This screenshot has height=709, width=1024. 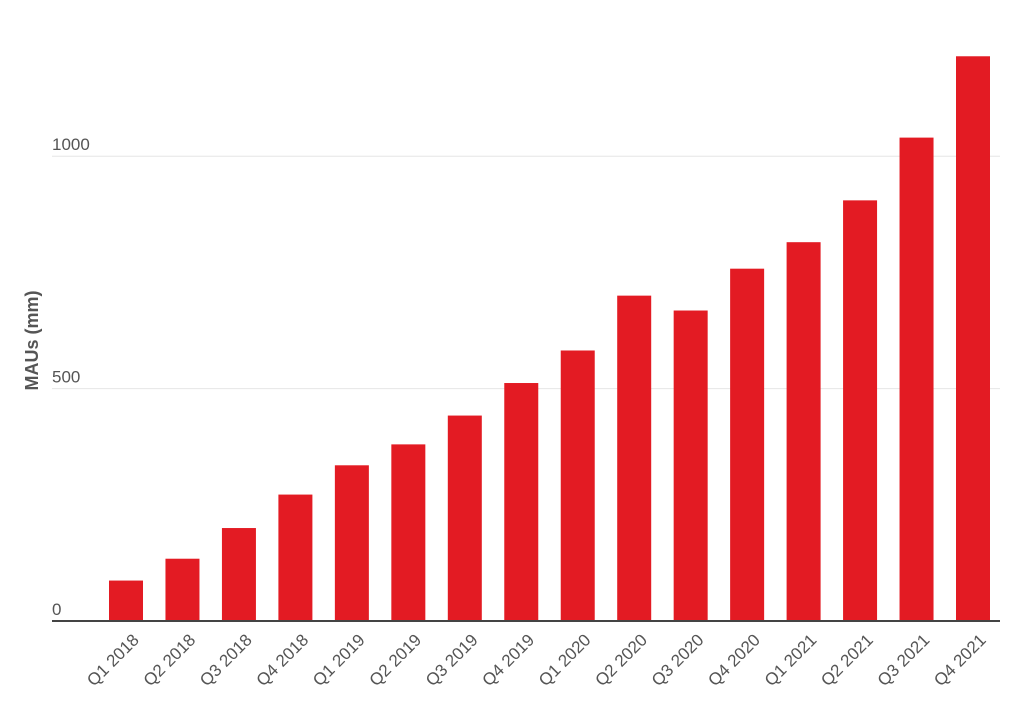 I want to click on y-tick-label: 500, so click(x=66, y=377).